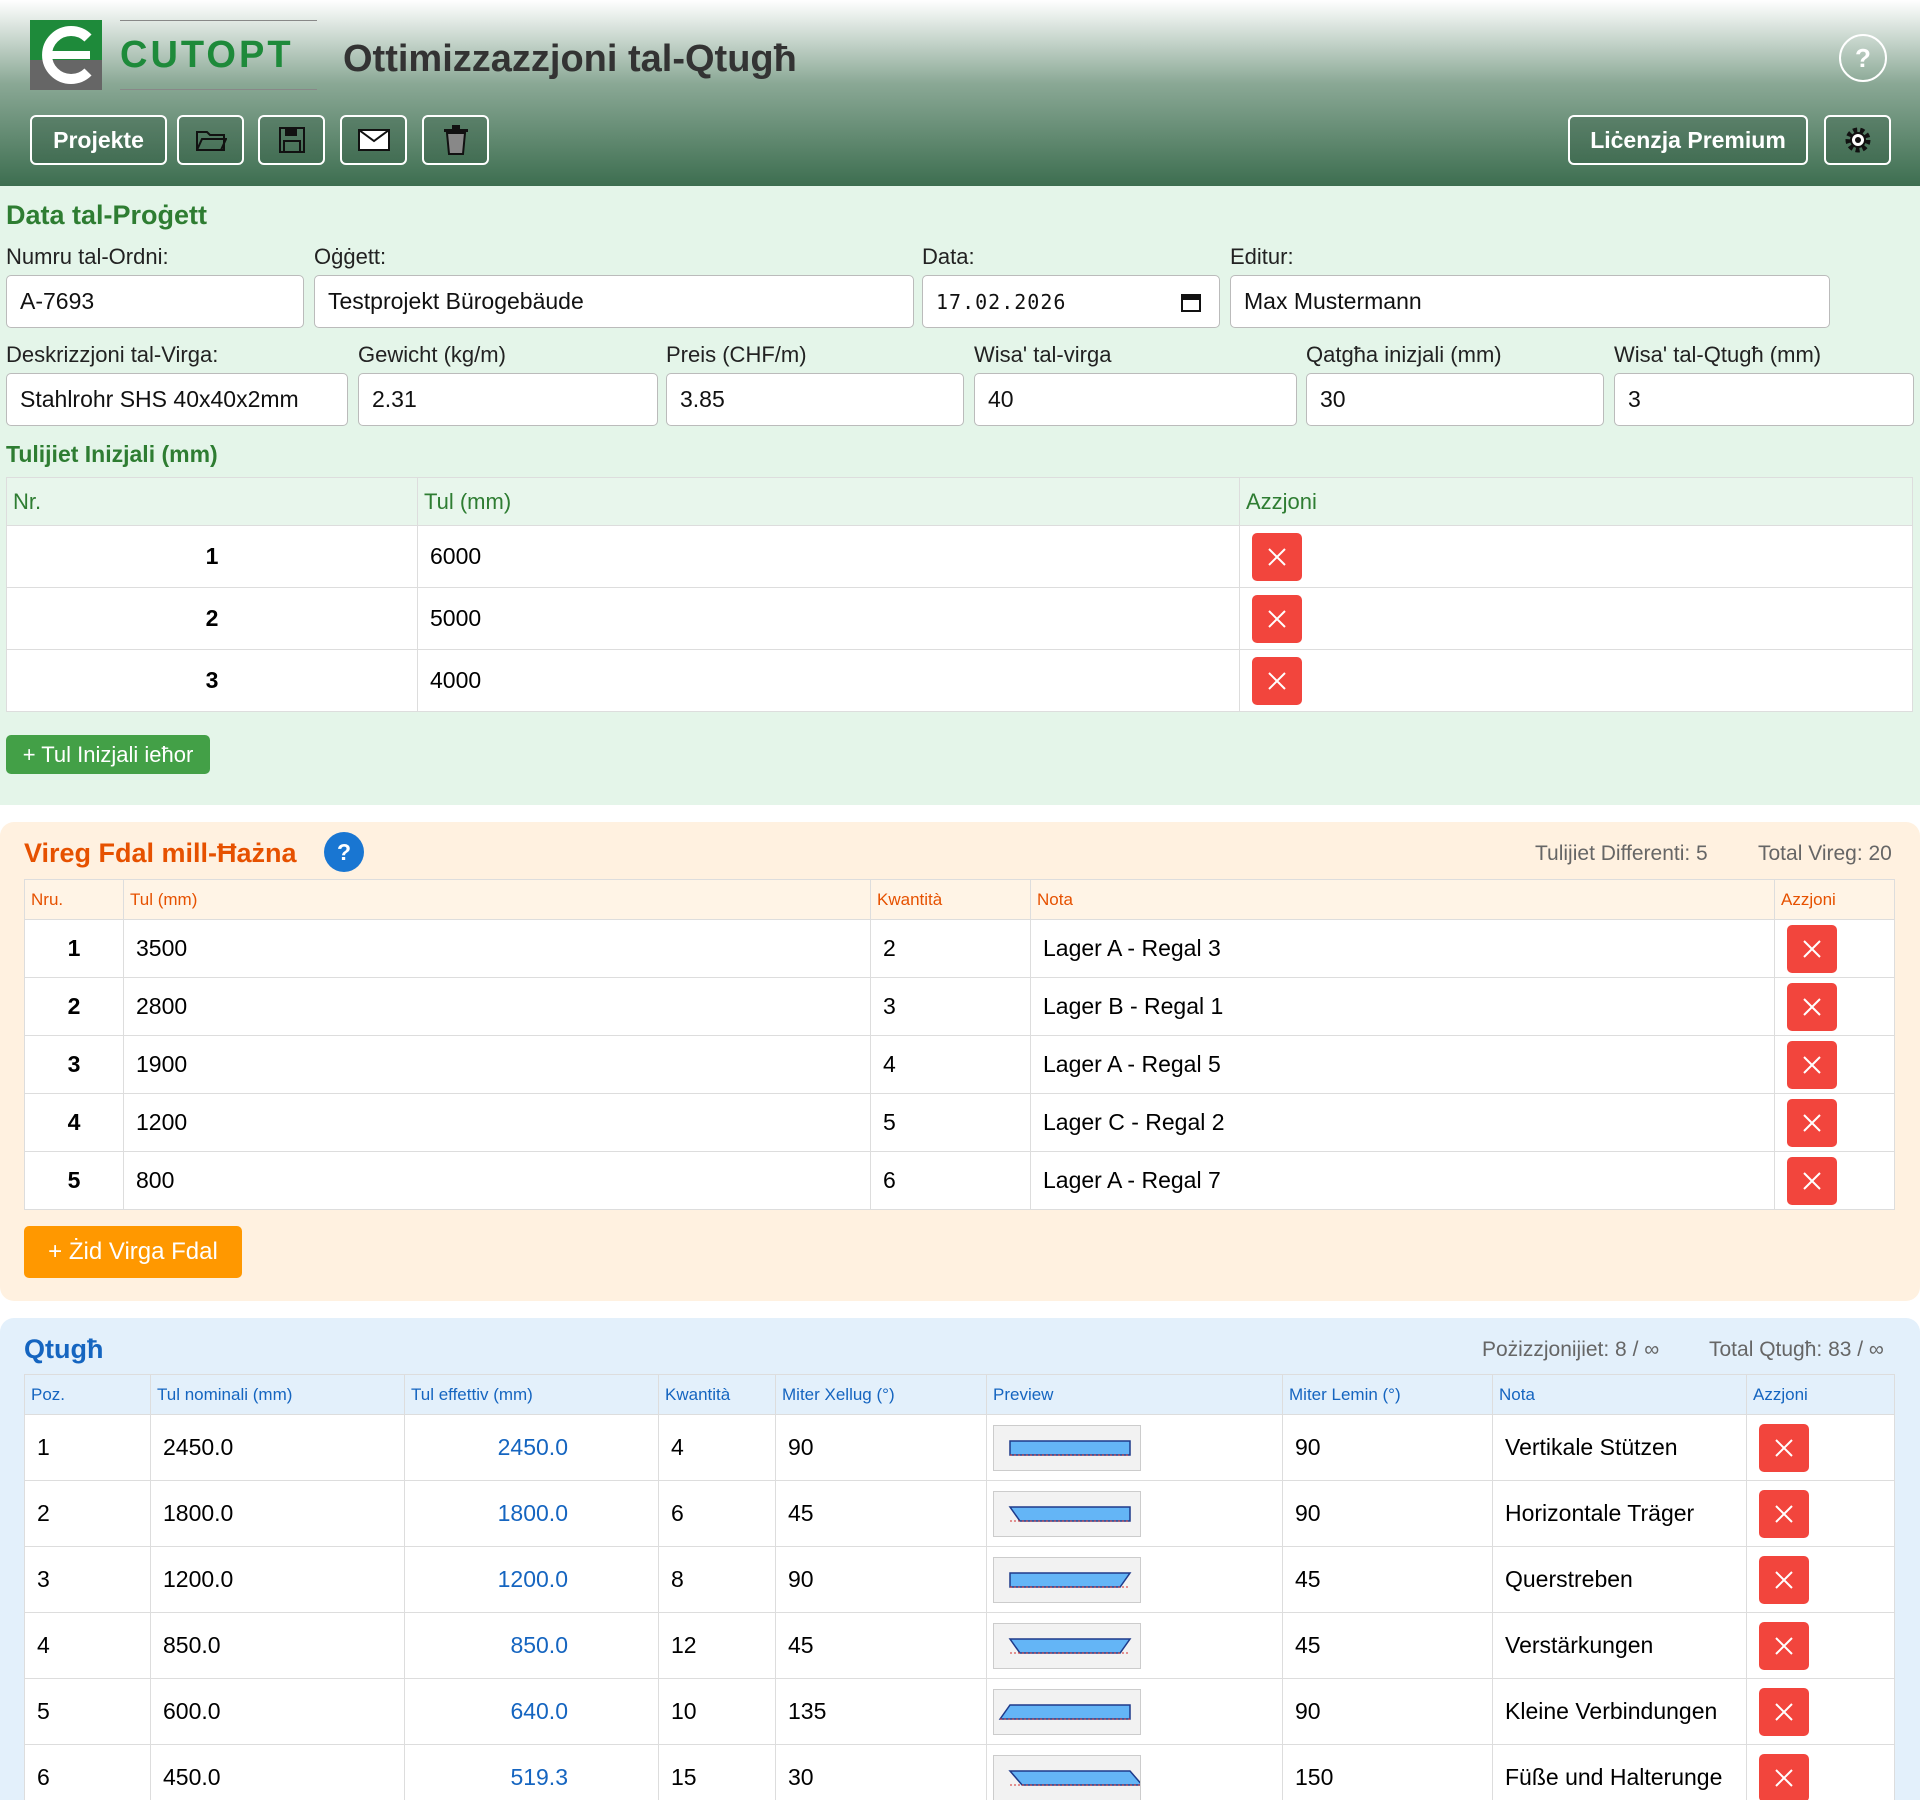 The width and height of the screenshot is (1920, 1800). What do you see at coordinates (959, 1180) in the screenshot?
I see `table-row: 5 800 6 Lager A - Regal 7` at bounding box center [959, 1180].